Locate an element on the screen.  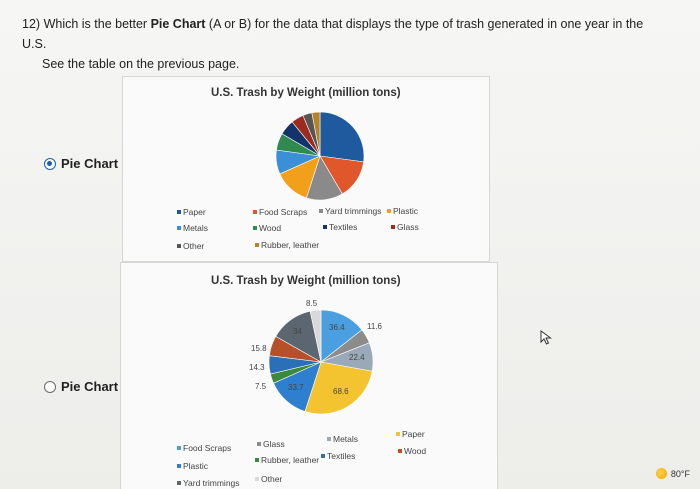
chart-a-legend-other: Other is located at coordinates (190, 246).